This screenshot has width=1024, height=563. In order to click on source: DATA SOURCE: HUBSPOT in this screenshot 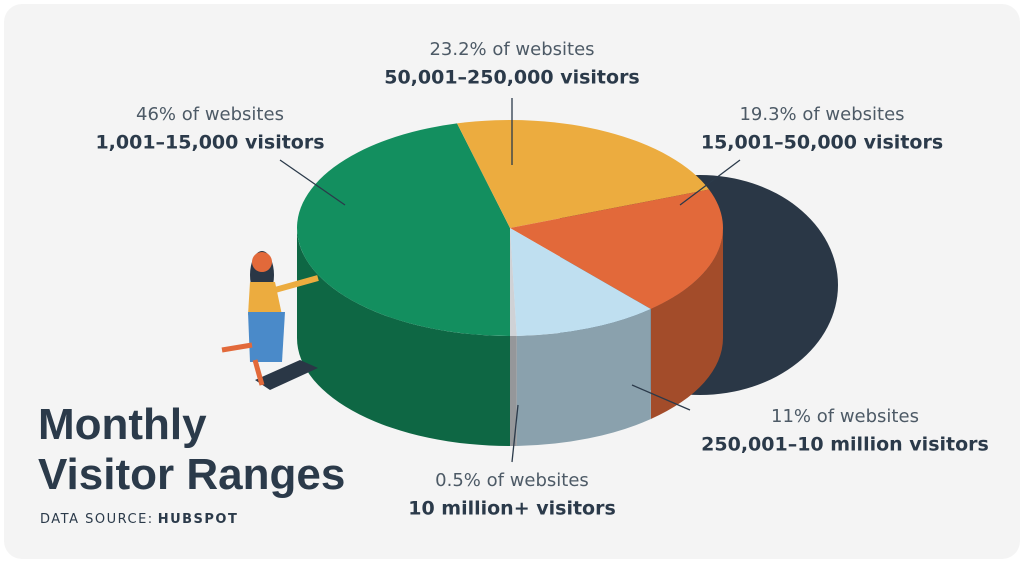, I will do `click(139, 519)`.